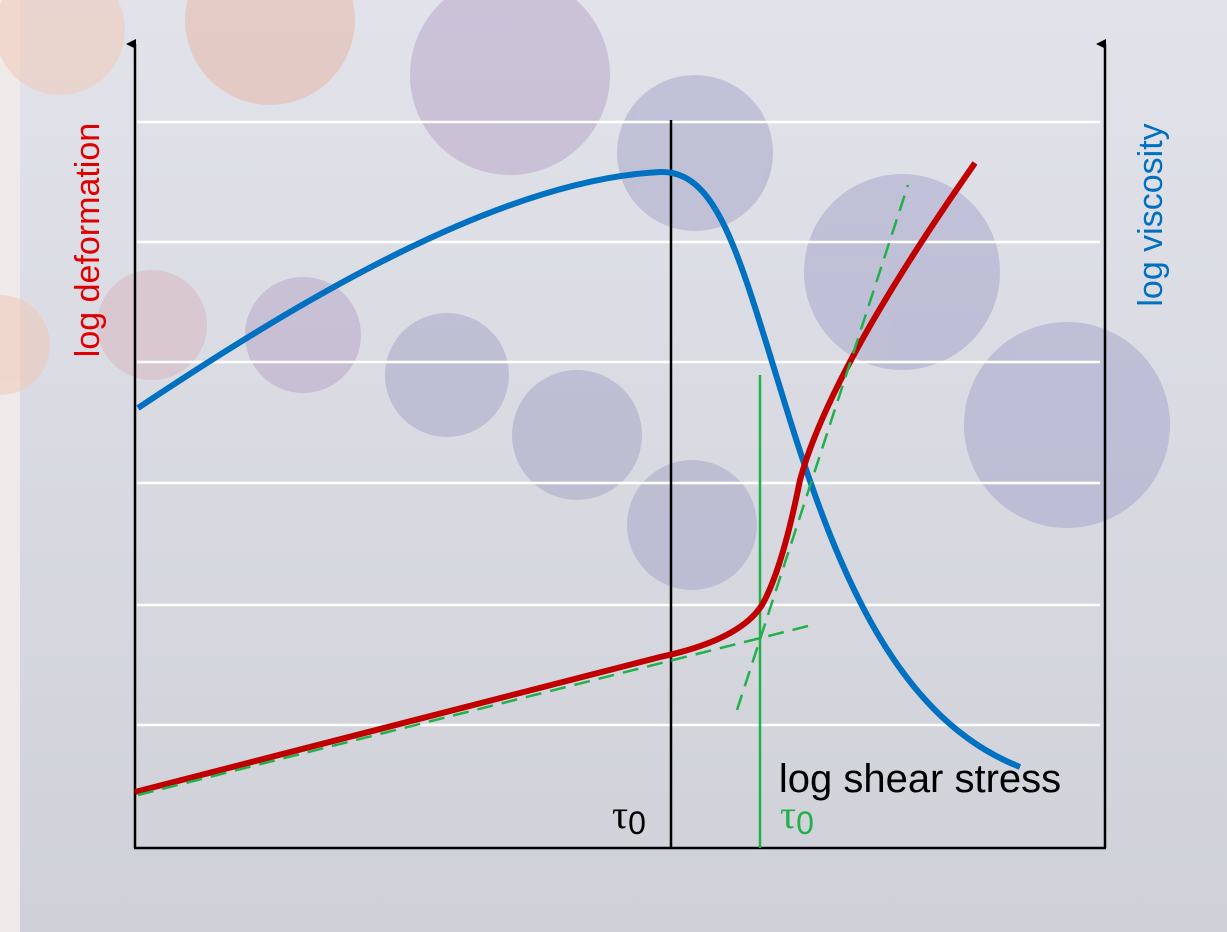 The height and width of the screenshot is (932, 1227). I want to click on tau-label: τ0, so click(629, 816).